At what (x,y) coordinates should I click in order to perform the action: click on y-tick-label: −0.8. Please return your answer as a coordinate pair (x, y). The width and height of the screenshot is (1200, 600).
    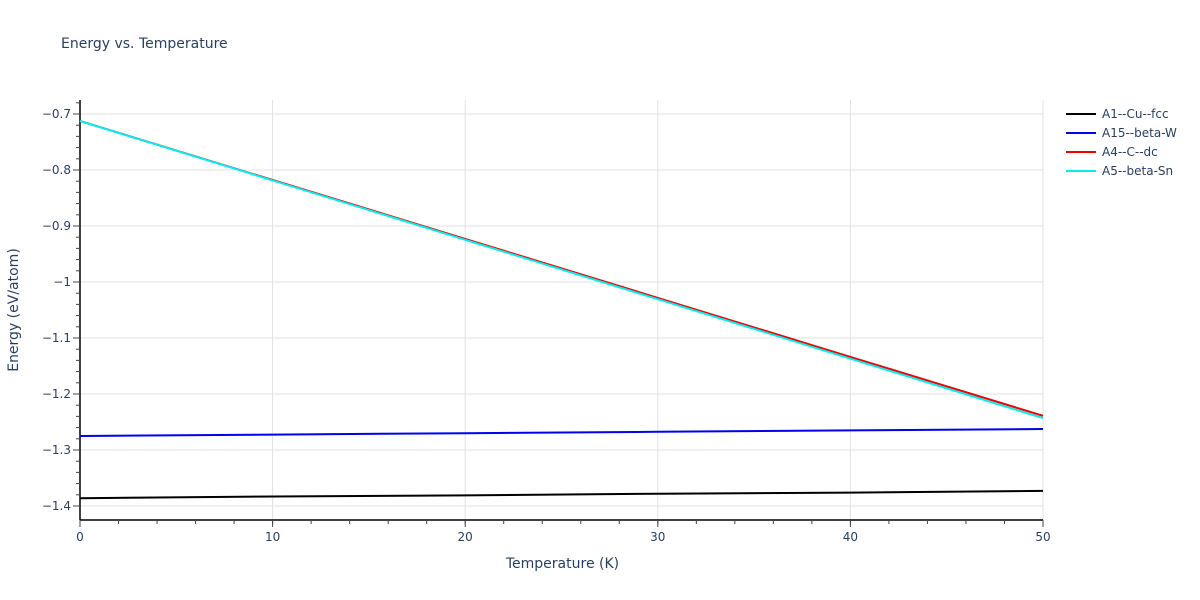
    Looking at the image, I should click on (56, 170).